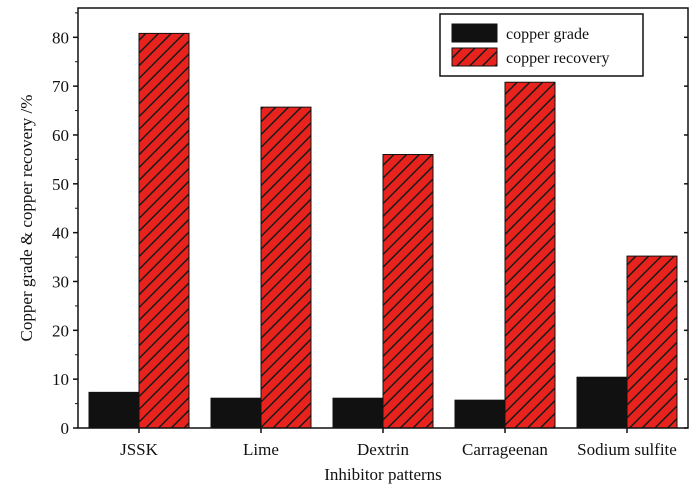  Describe the element at coordinates (530, 255) in the screenshot. I see `bar-copper-recovery-carrageenan` at that location.